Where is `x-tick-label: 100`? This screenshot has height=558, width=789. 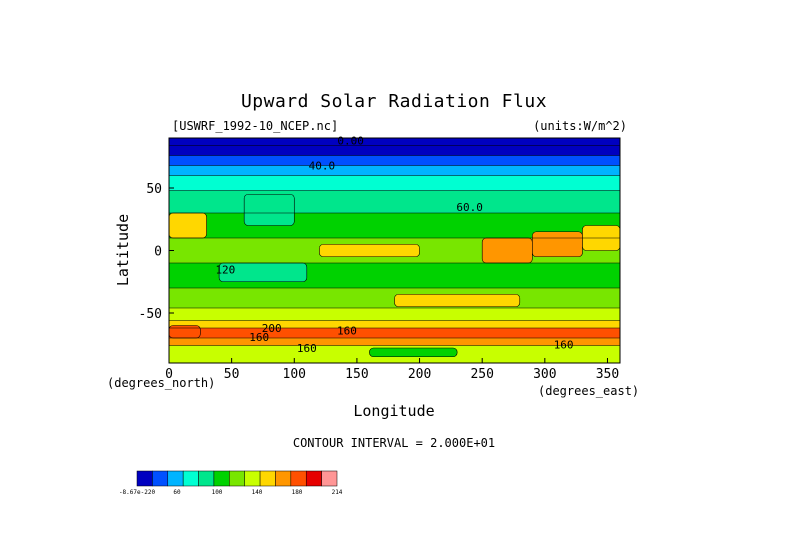 x-tick-label: 100 is located at coordinates (294, 374).